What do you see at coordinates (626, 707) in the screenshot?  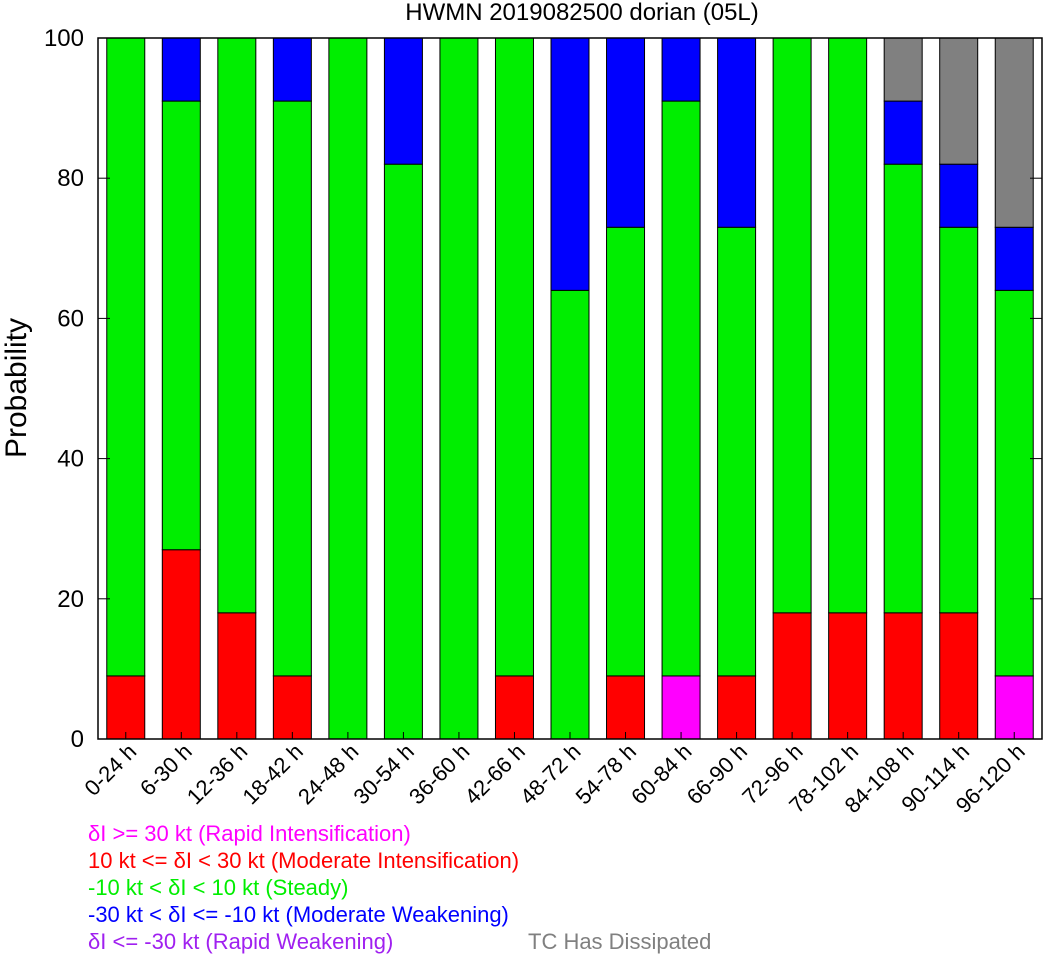 I see `bar-segment-54-78-h-s1` at bounding box center [626, 707].